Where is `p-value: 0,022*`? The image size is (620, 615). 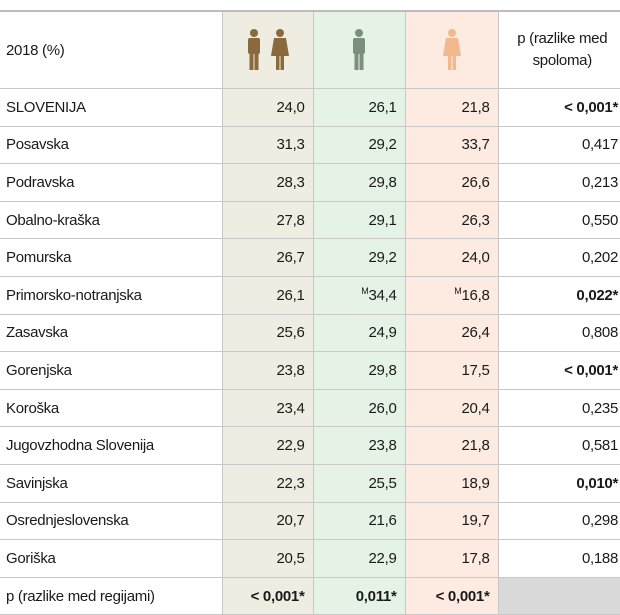
p-value: 0,022* is located at coordinates (558, 295).